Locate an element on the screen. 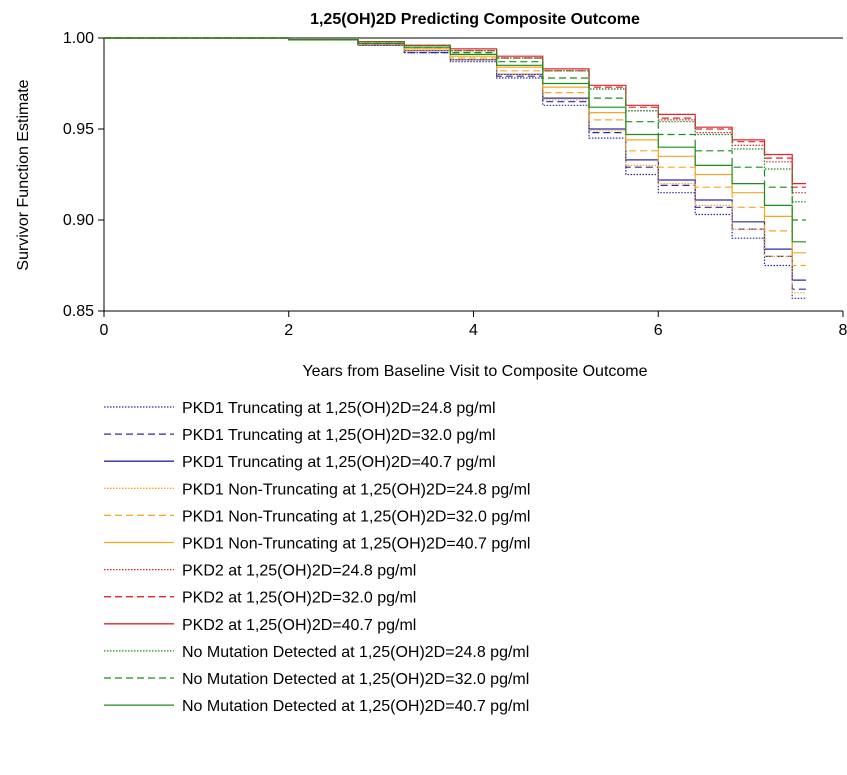 The height and width of the screenshot is (775, 847). x-axis: 0 2 4 6 8 is located at coordinates (473, 325).